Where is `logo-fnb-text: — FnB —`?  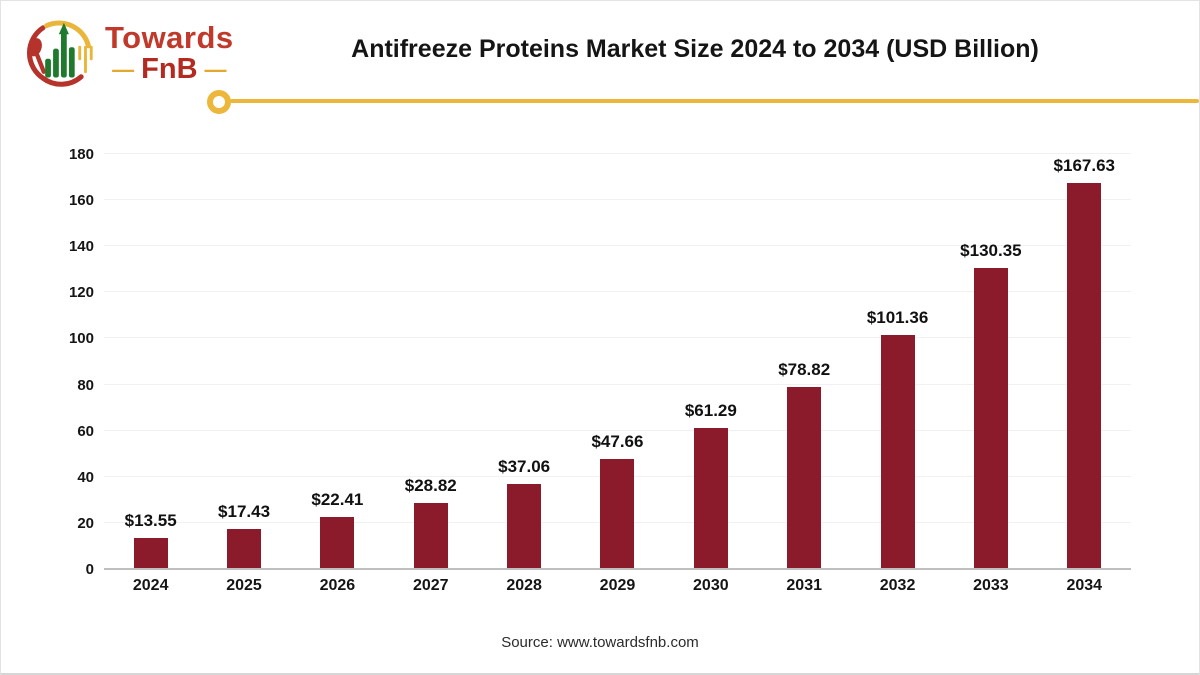
logo-fnb-text: — FnB — is located at coordinates (169, 69).